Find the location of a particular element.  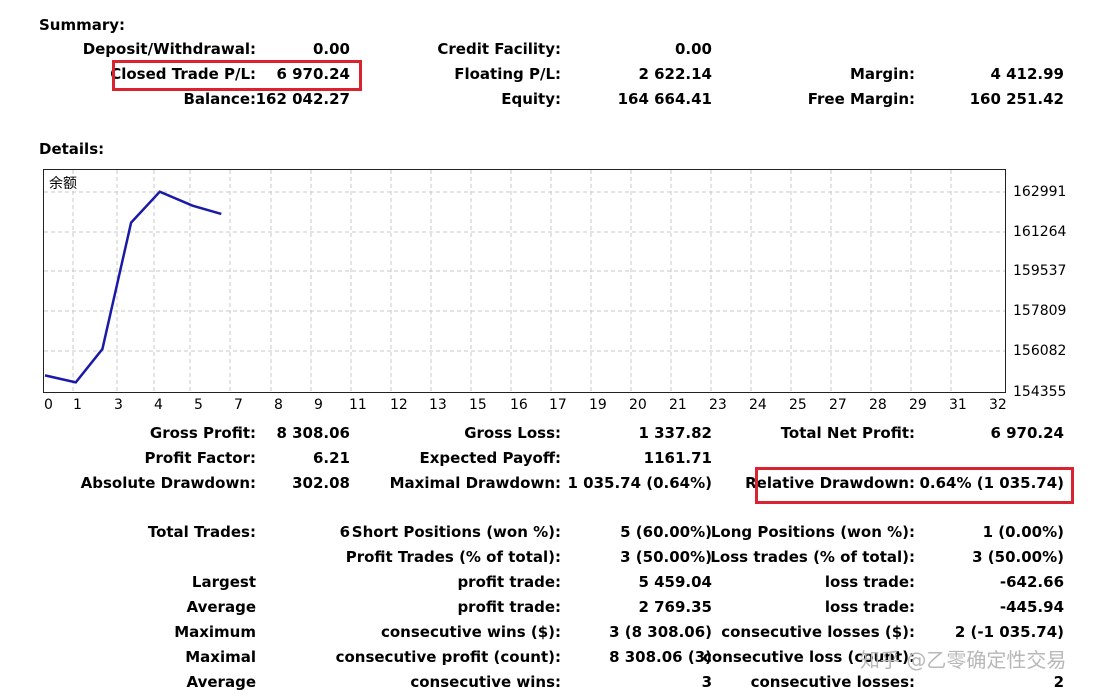

details-value: -445.94 is located at coordinates (1031, 607).